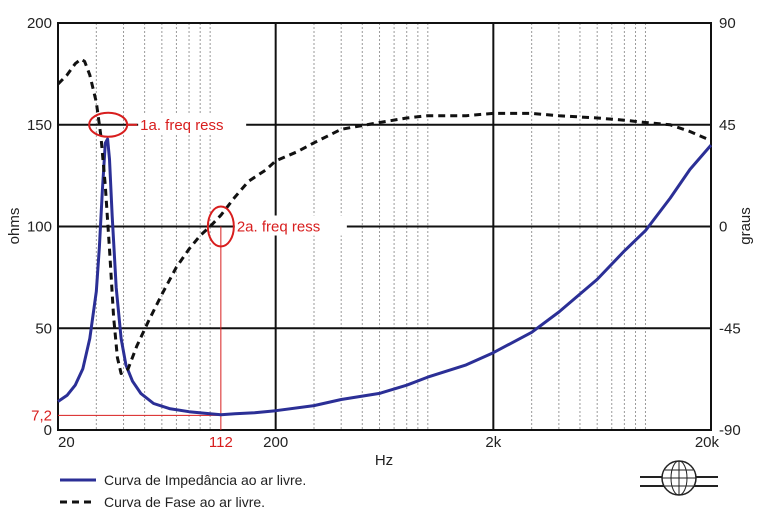  What do you see at coordinates (707, 442) in the screenshot?
I see `x-tick-label: 20k` at bounding box center [707, 442].